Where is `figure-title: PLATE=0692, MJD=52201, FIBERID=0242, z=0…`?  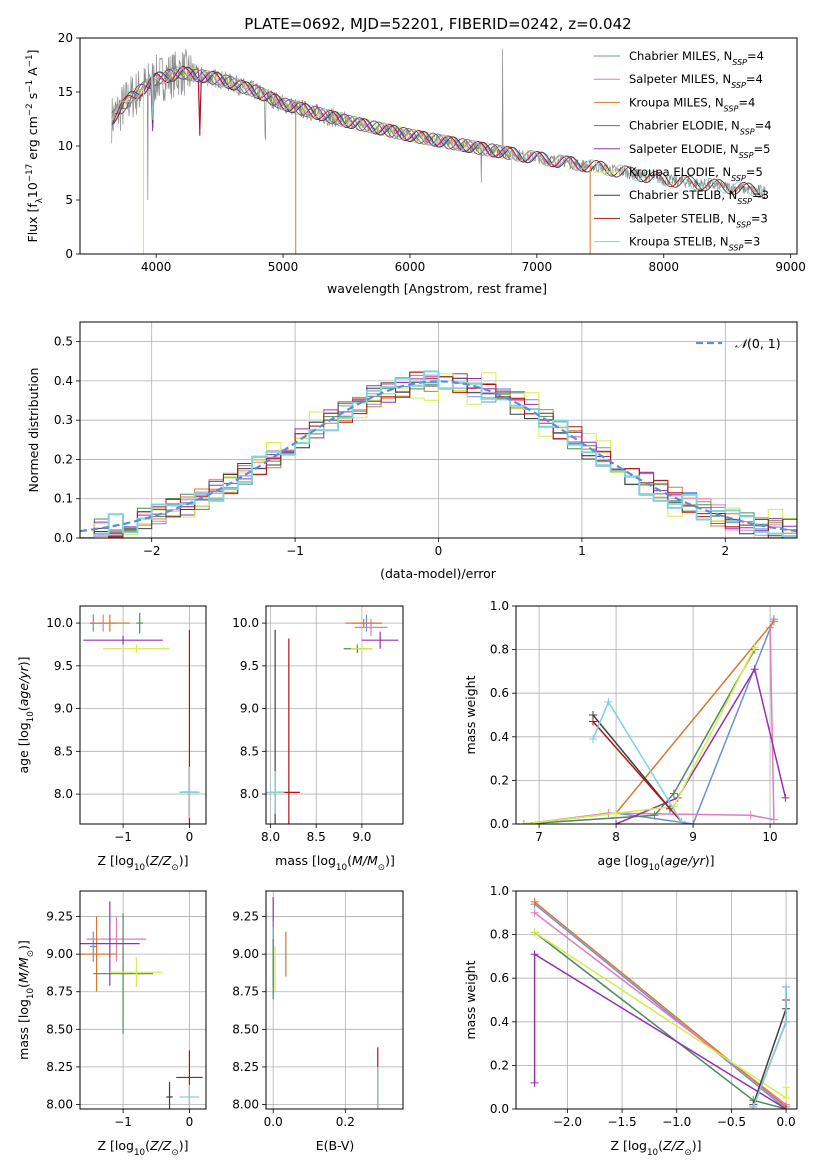 figure-title: PLATE=0692, MJD=52201, FIBERID=0242, z=0… is located at coordinates (437, 24).